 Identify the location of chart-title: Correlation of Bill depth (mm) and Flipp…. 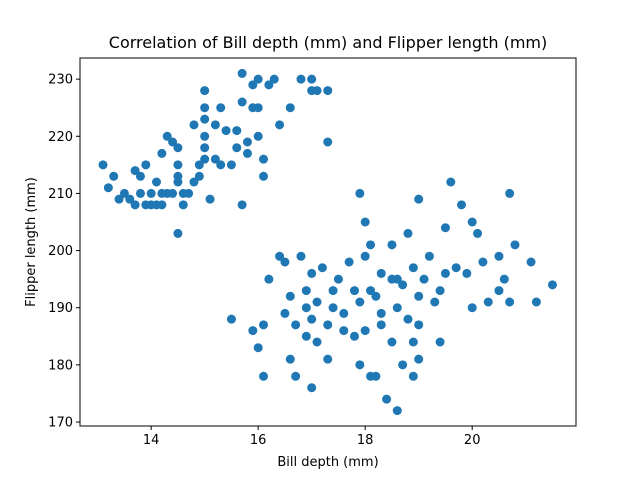
(328, 42).